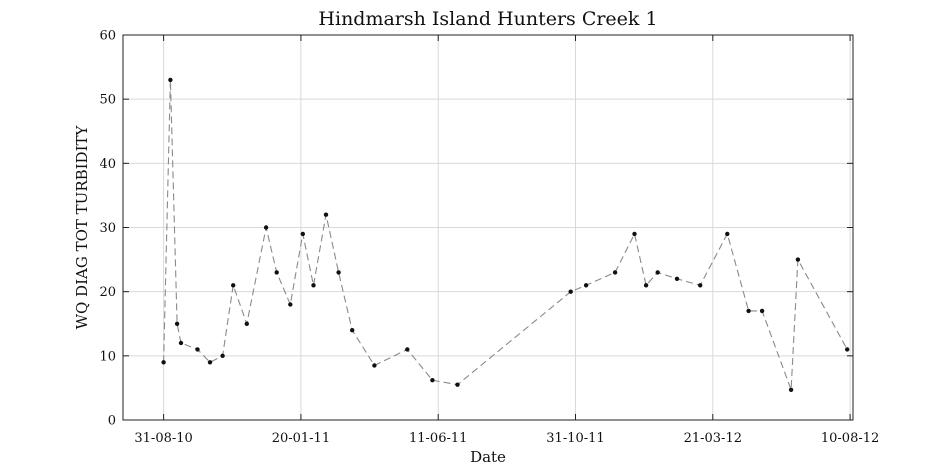 Image resolution: width=945 pixels, height=472 pixels. What do you see at coordinates (107, 292) in the screenshot?
I see `y-tick-label: 20` at bounding box center [107, 292].